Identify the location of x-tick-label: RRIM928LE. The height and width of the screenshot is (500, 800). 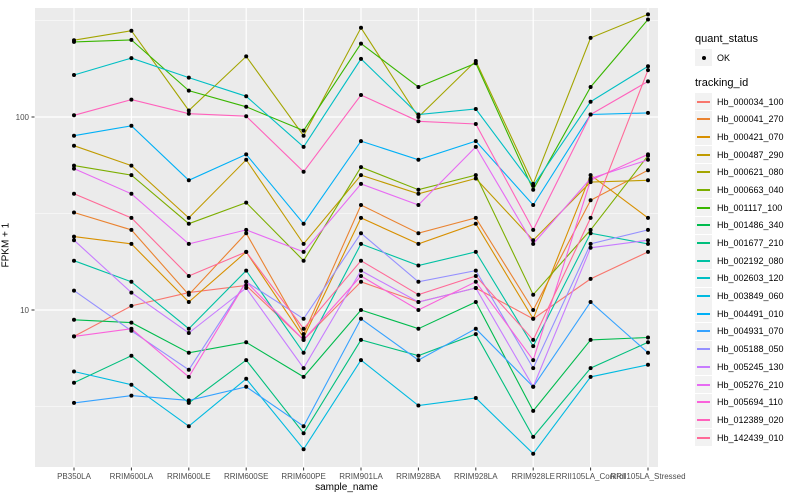
(533, 476).